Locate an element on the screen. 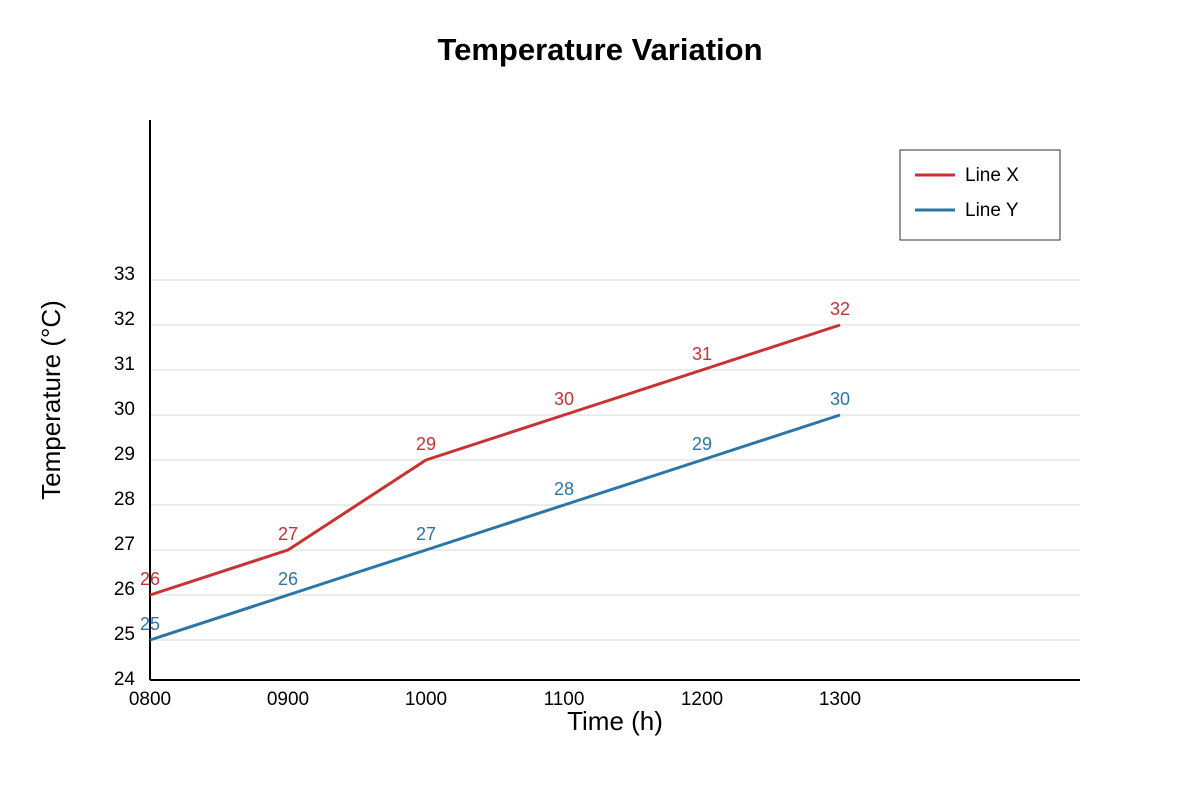 Image resolution: width=1200 pixels, height=800 pixels. x-axis-label: Time (h) is located at coordinates (615, 721).